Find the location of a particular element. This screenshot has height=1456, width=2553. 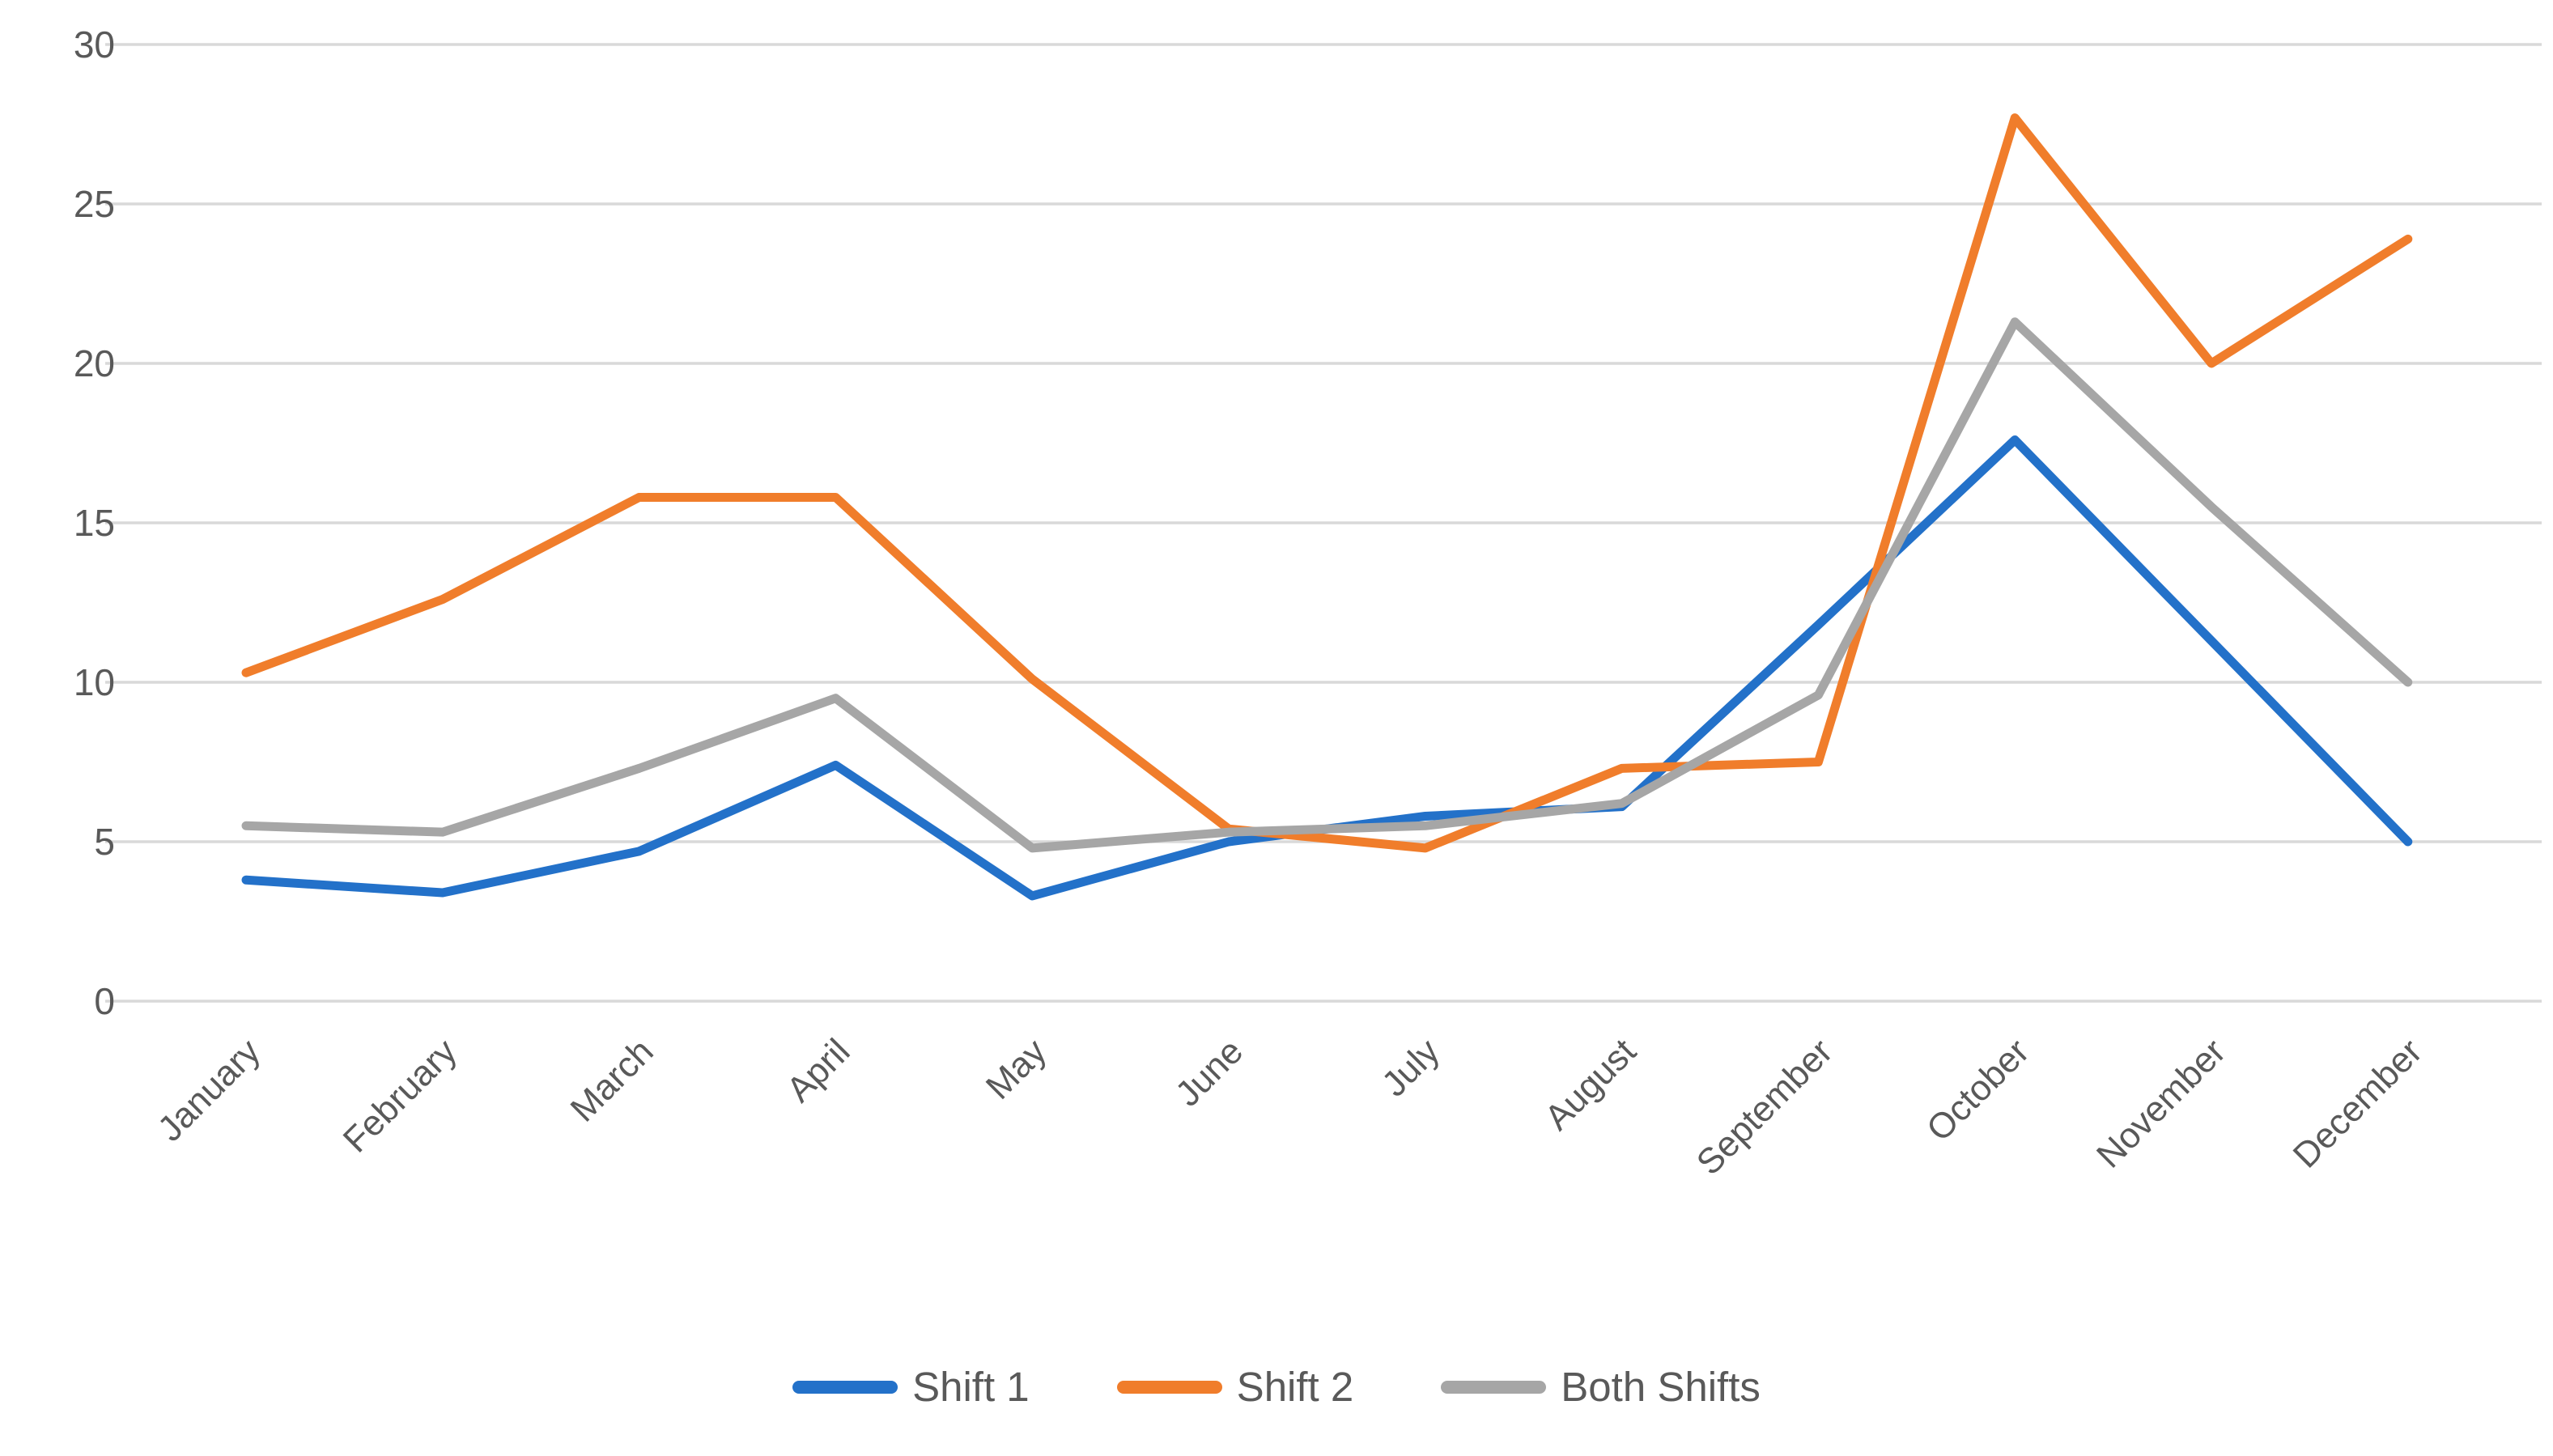

x-axis-tick-label: April is located at coordinates (818, 1070).